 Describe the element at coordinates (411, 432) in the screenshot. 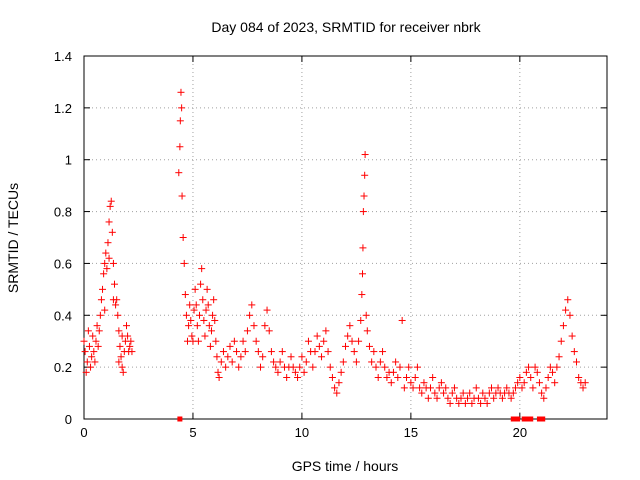

I see `x-tick-label: 15` at that location.